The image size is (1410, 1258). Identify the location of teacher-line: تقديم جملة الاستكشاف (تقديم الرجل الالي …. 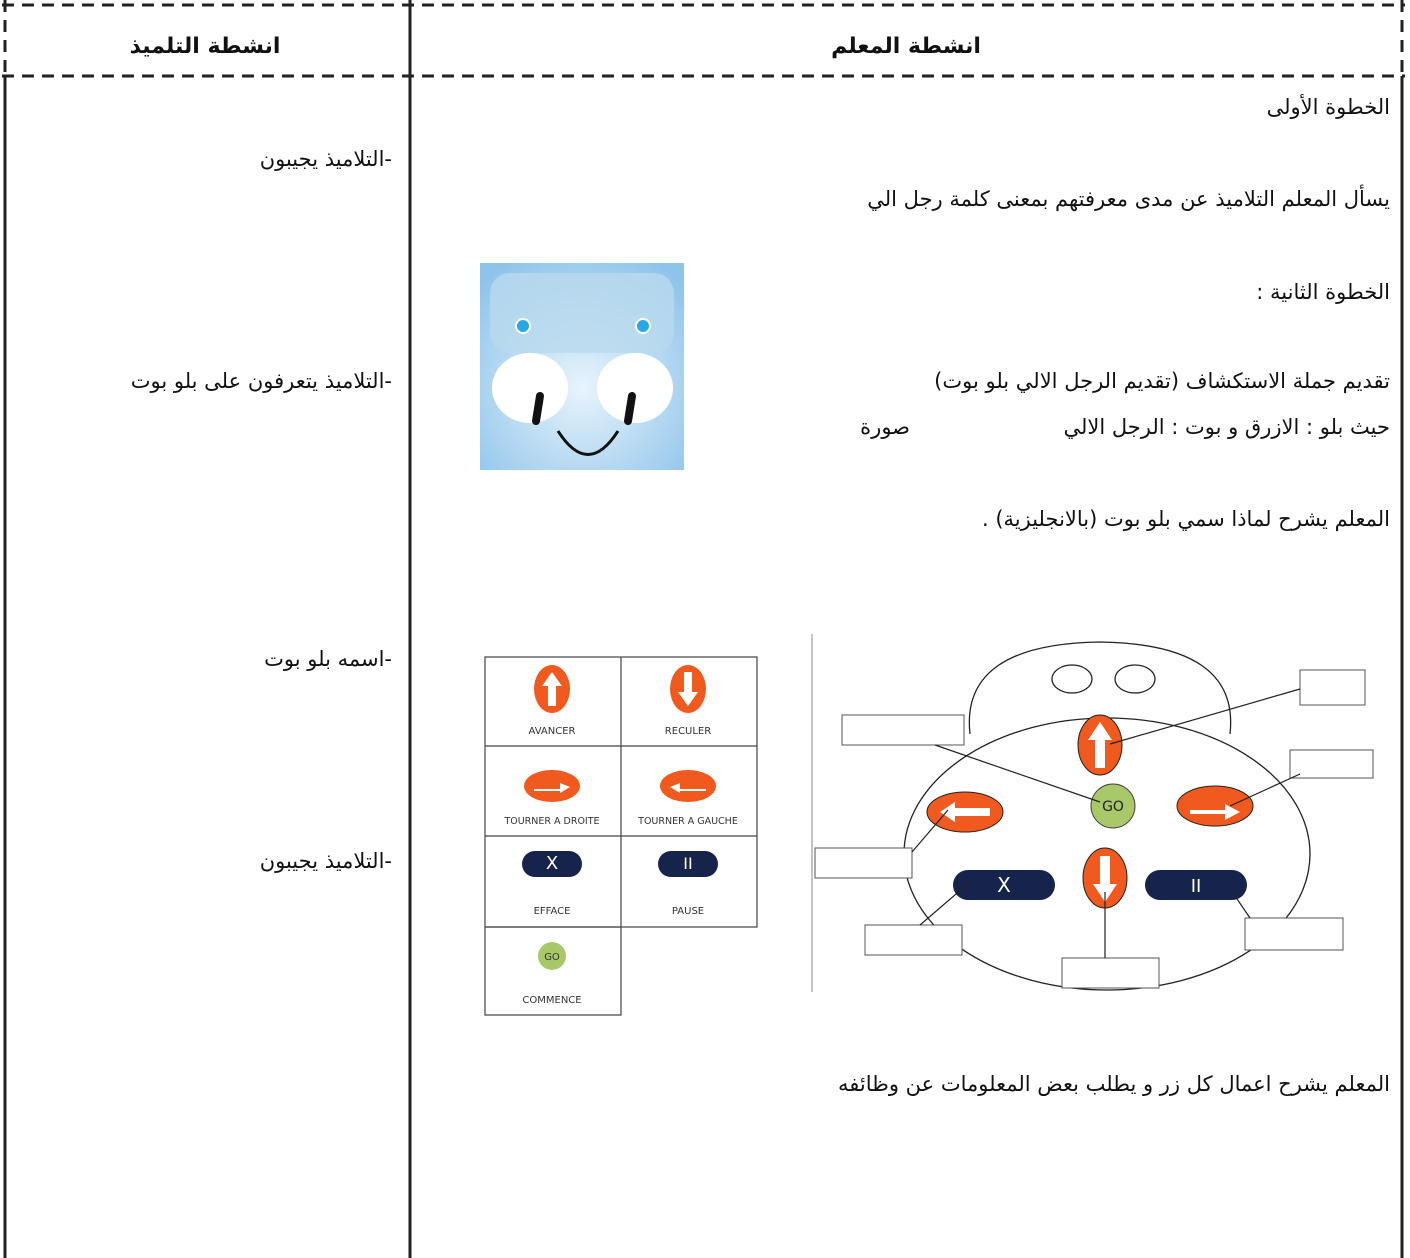
(1162, 381).